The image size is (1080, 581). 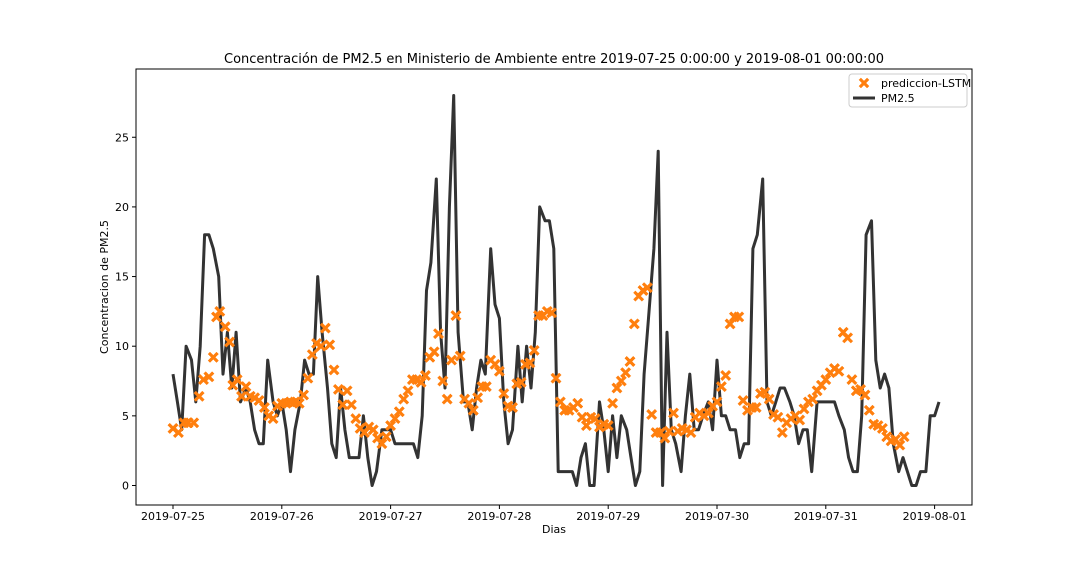 What do you see at coordinates (608, 516) in the screenshot?
I see `x-tick-label: 2019-07-29` at bounding box center [608, 516].